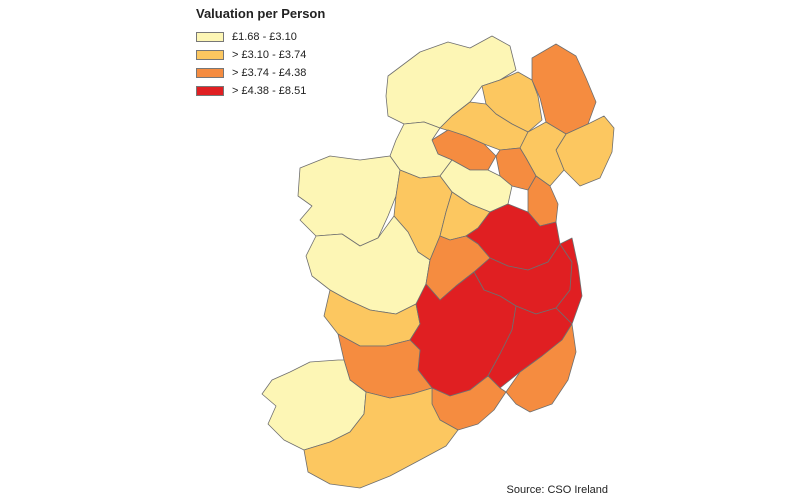  I want to click on legend-label: > £4.38 - £8.51, so click(269, 91).